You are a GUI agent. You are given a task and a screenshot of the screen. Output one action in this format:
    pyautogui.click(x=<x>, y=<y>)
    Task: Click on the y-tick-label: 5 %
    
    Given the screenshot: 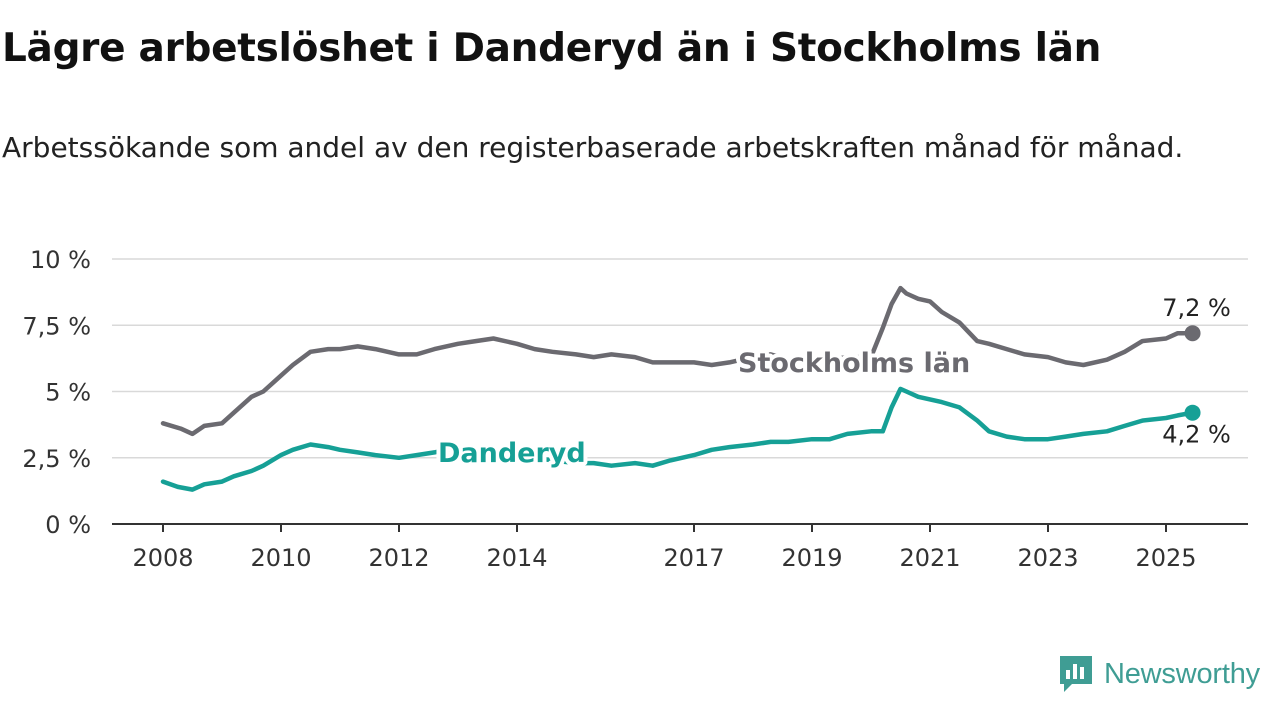 What is the action you would take?
    pyautogui.click(x=68, y=393)
    